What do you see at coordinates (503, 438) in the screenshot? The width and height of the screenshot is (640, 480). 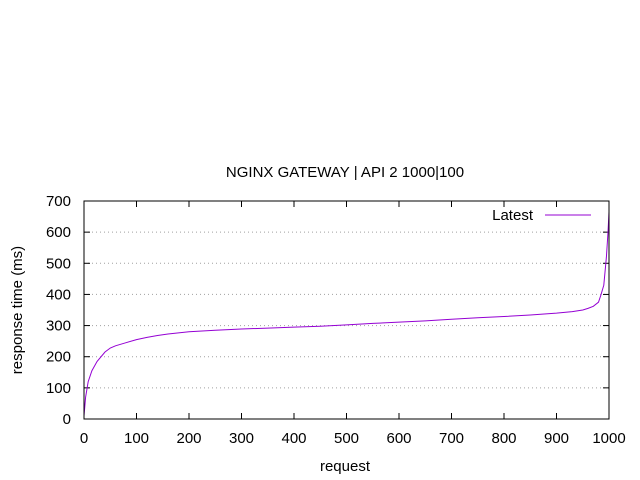 I see `x-tick-label: 800` at bounding box center [503, 438].